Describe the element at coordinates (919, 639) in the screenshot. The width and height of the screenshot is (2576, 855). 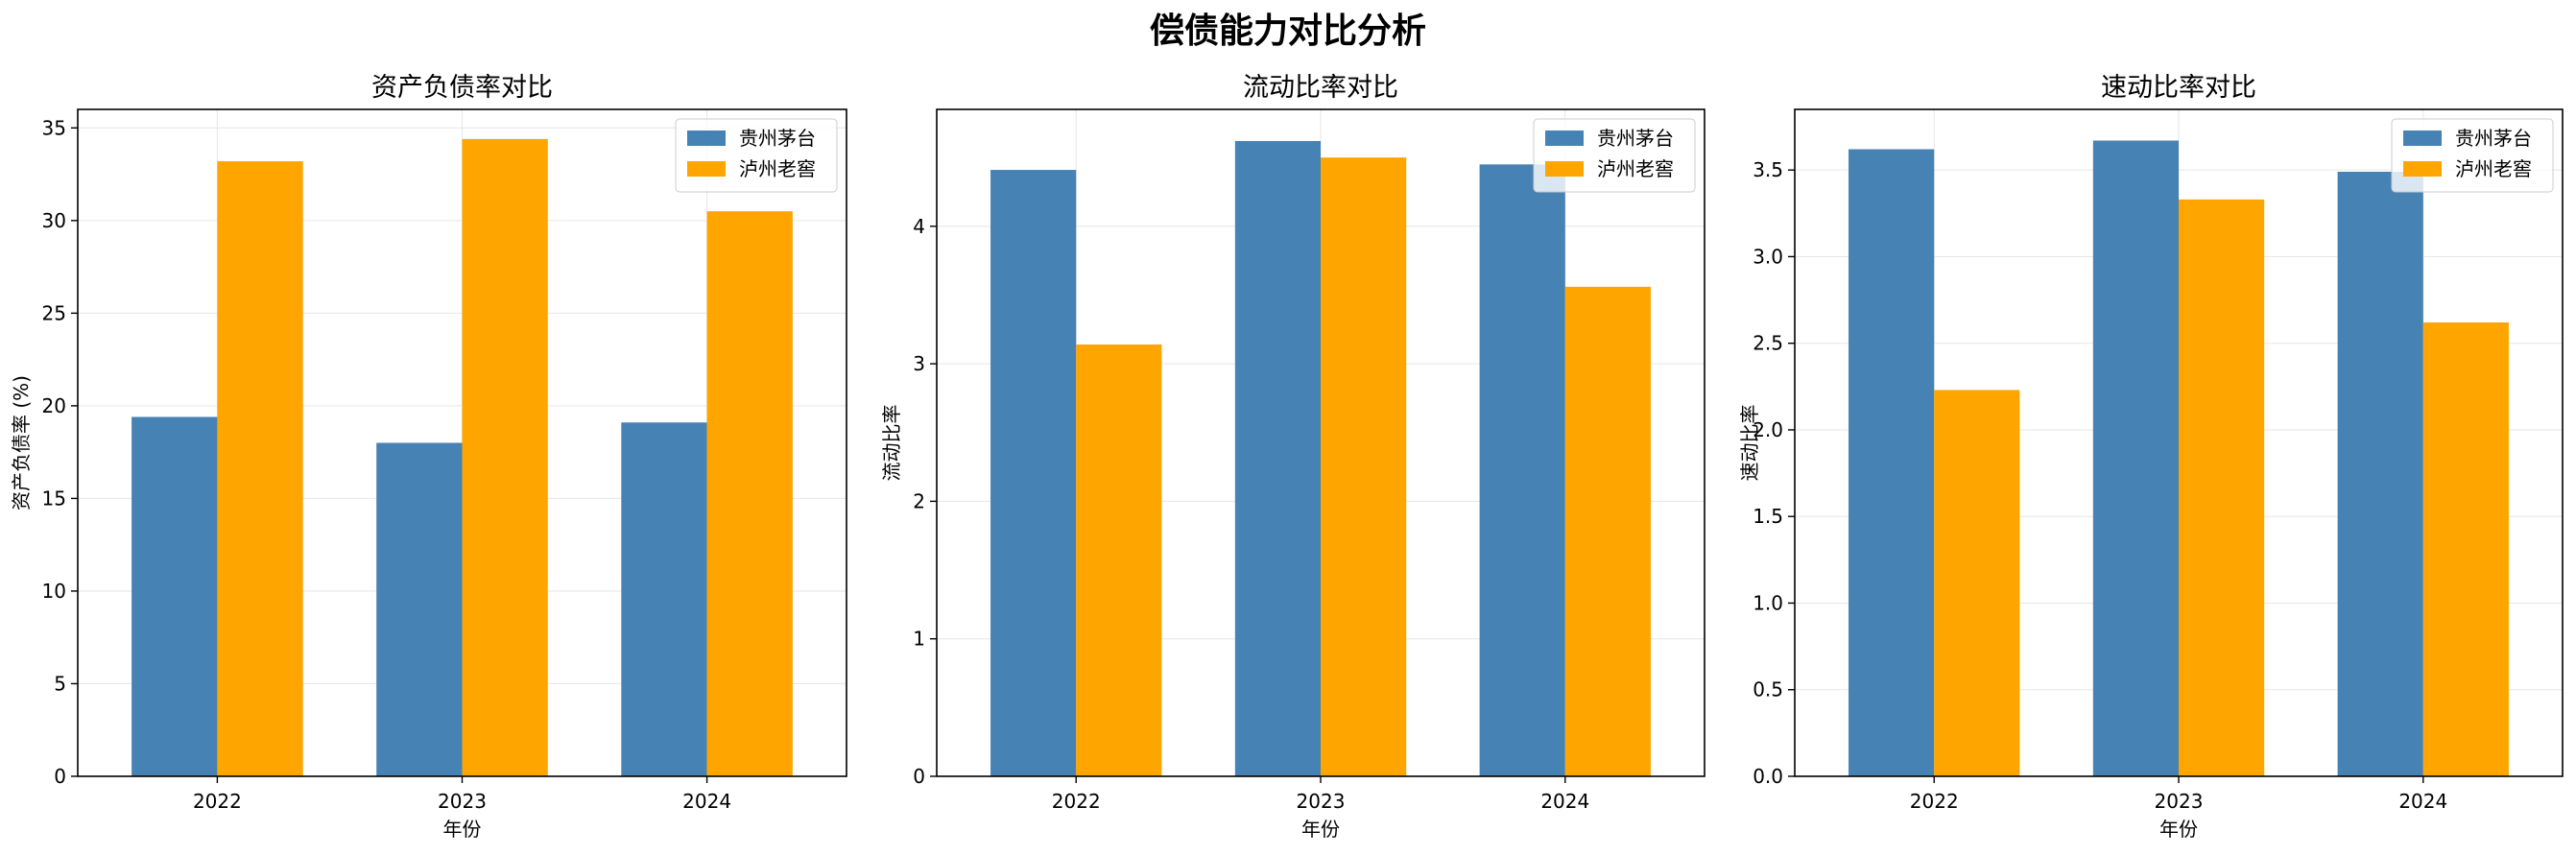
I see `y-tick-label: 1` at that location.